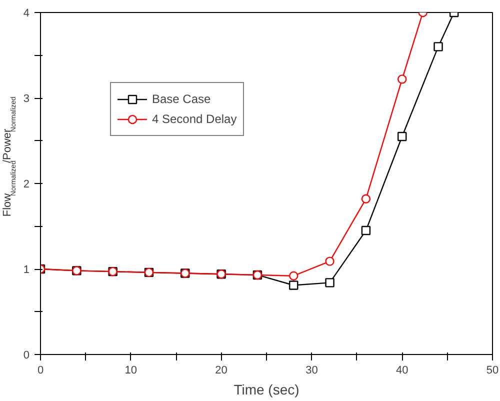 Image resolution: width=500 pixels, height=401 pixels. What do you see at coordinates (26, 99) in the screenshot?
I see `y-tick-label: 3` at bounding box center [26, 99].